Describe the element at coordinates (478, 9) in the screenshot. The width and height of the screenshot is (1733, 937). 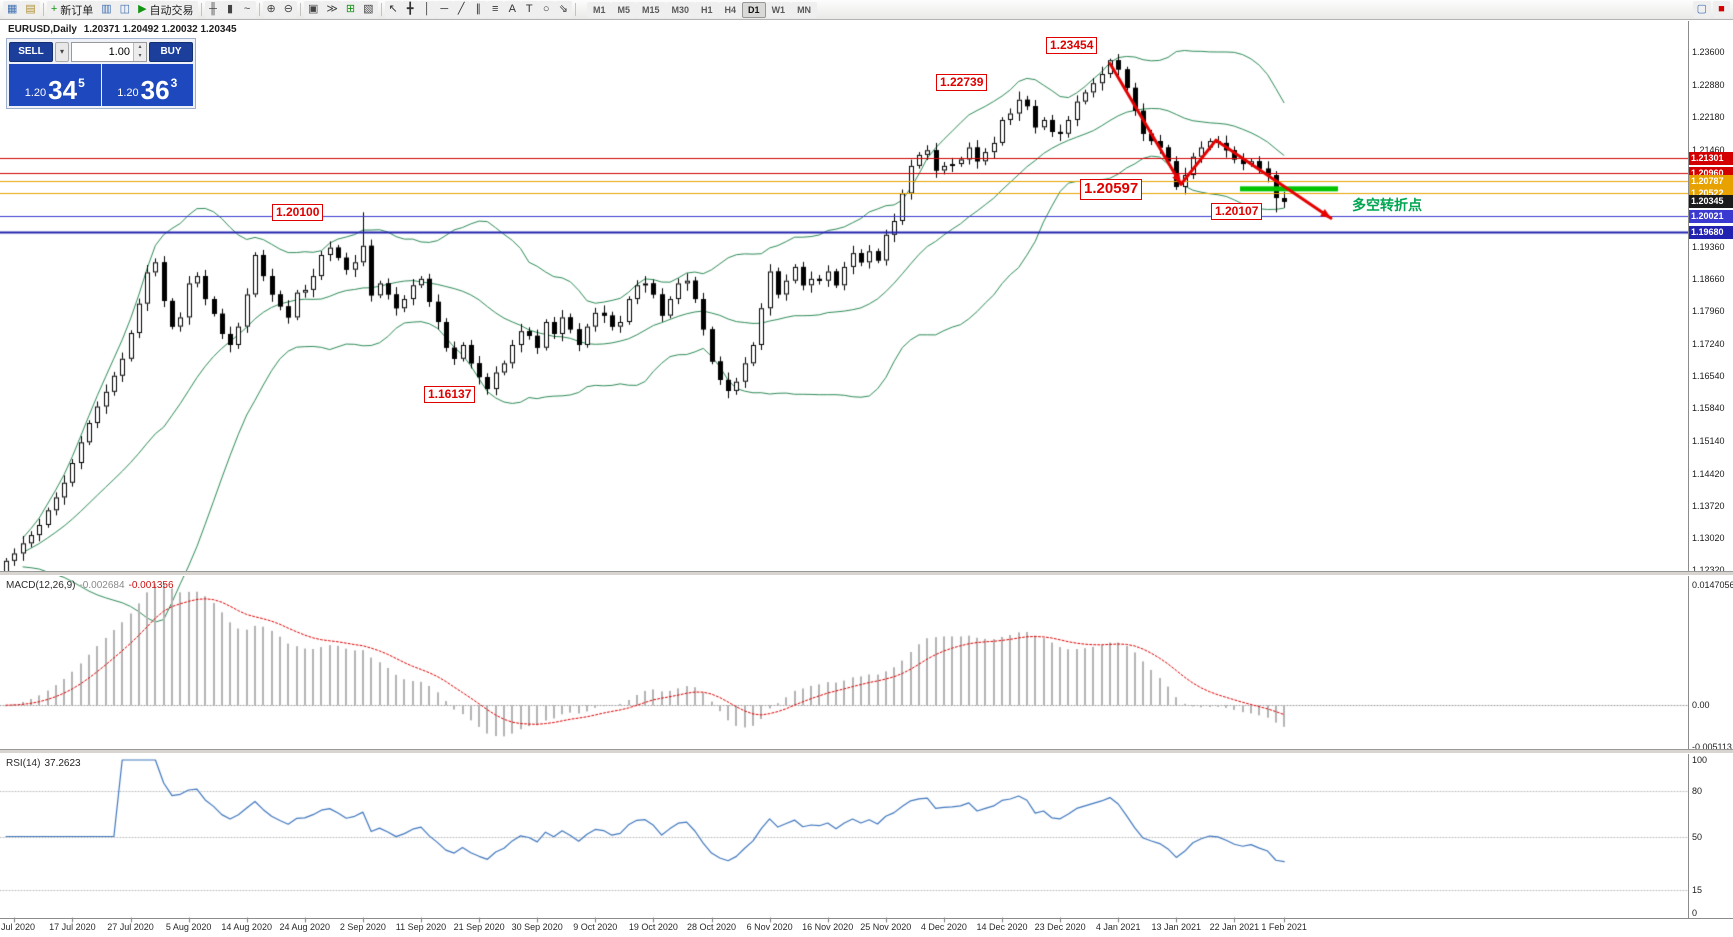
I see `channel-icon: ∥` at that location.